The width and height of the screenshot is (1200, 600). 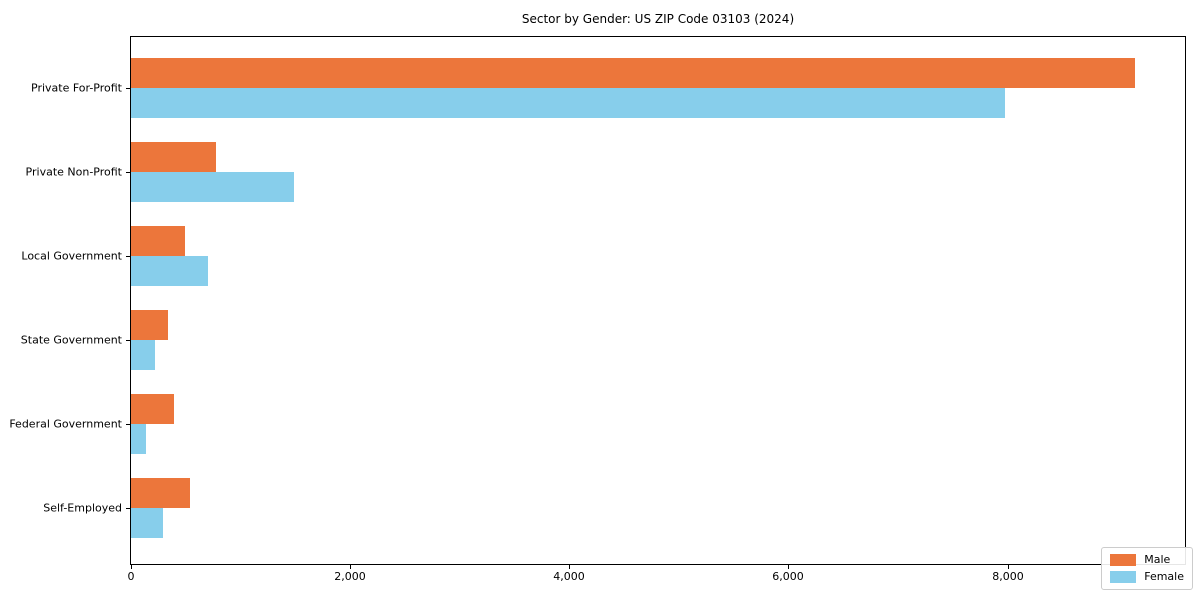 I want to click on x-label-8000: 8,000, so click(x=1008, y=576).